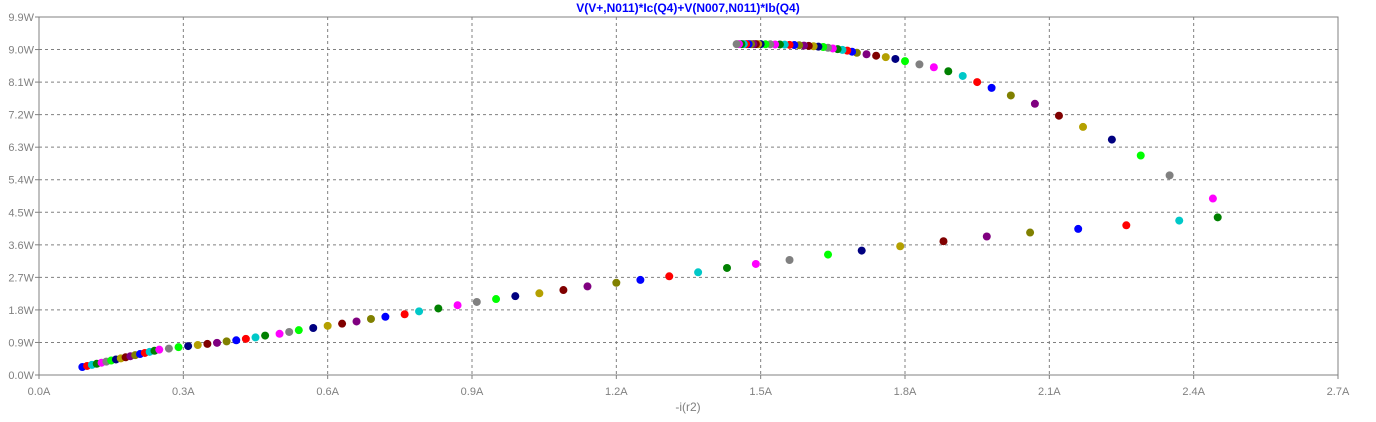 This screenshot has width=1376, height=422. What do you see at coordinates (21, 83) in the screenshot?
I see `y-tick-label: 8.1W` at bounding box center [21, 83].